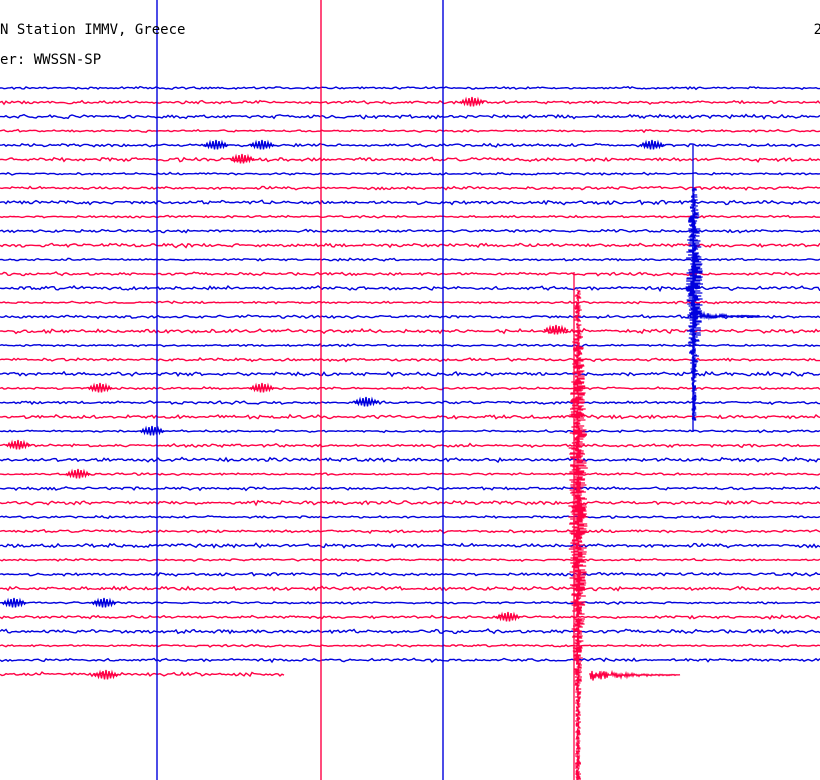 This screenshot has width=820, height=780. Describe the element at coordinates (730, 315) in the screenshot. I see `blue-burst-coda` at that location.